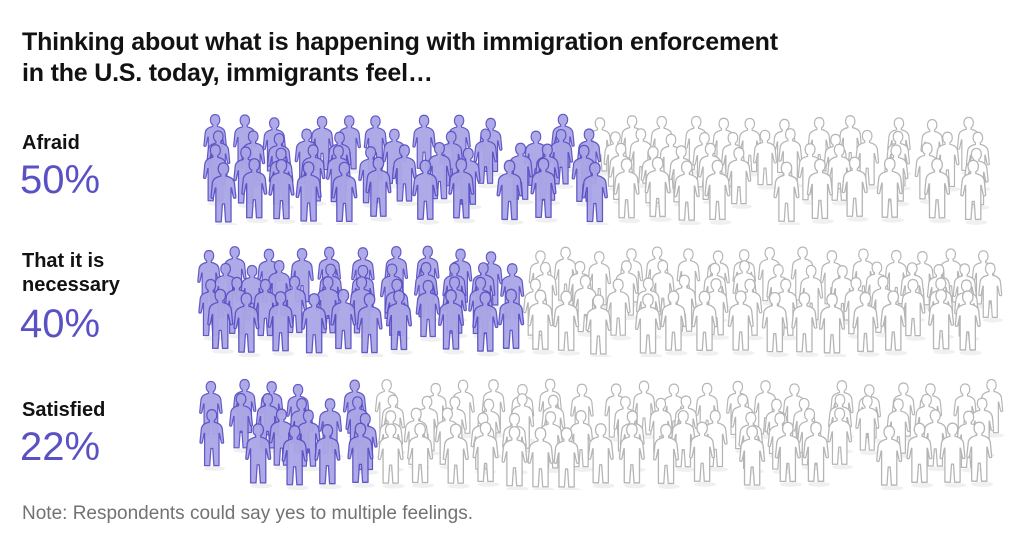 The height and width of the screenshot is (535, 1024). Describe the element at coordinates (60, 324) in the screenshot. I see `row-percent: 40%` at that location.